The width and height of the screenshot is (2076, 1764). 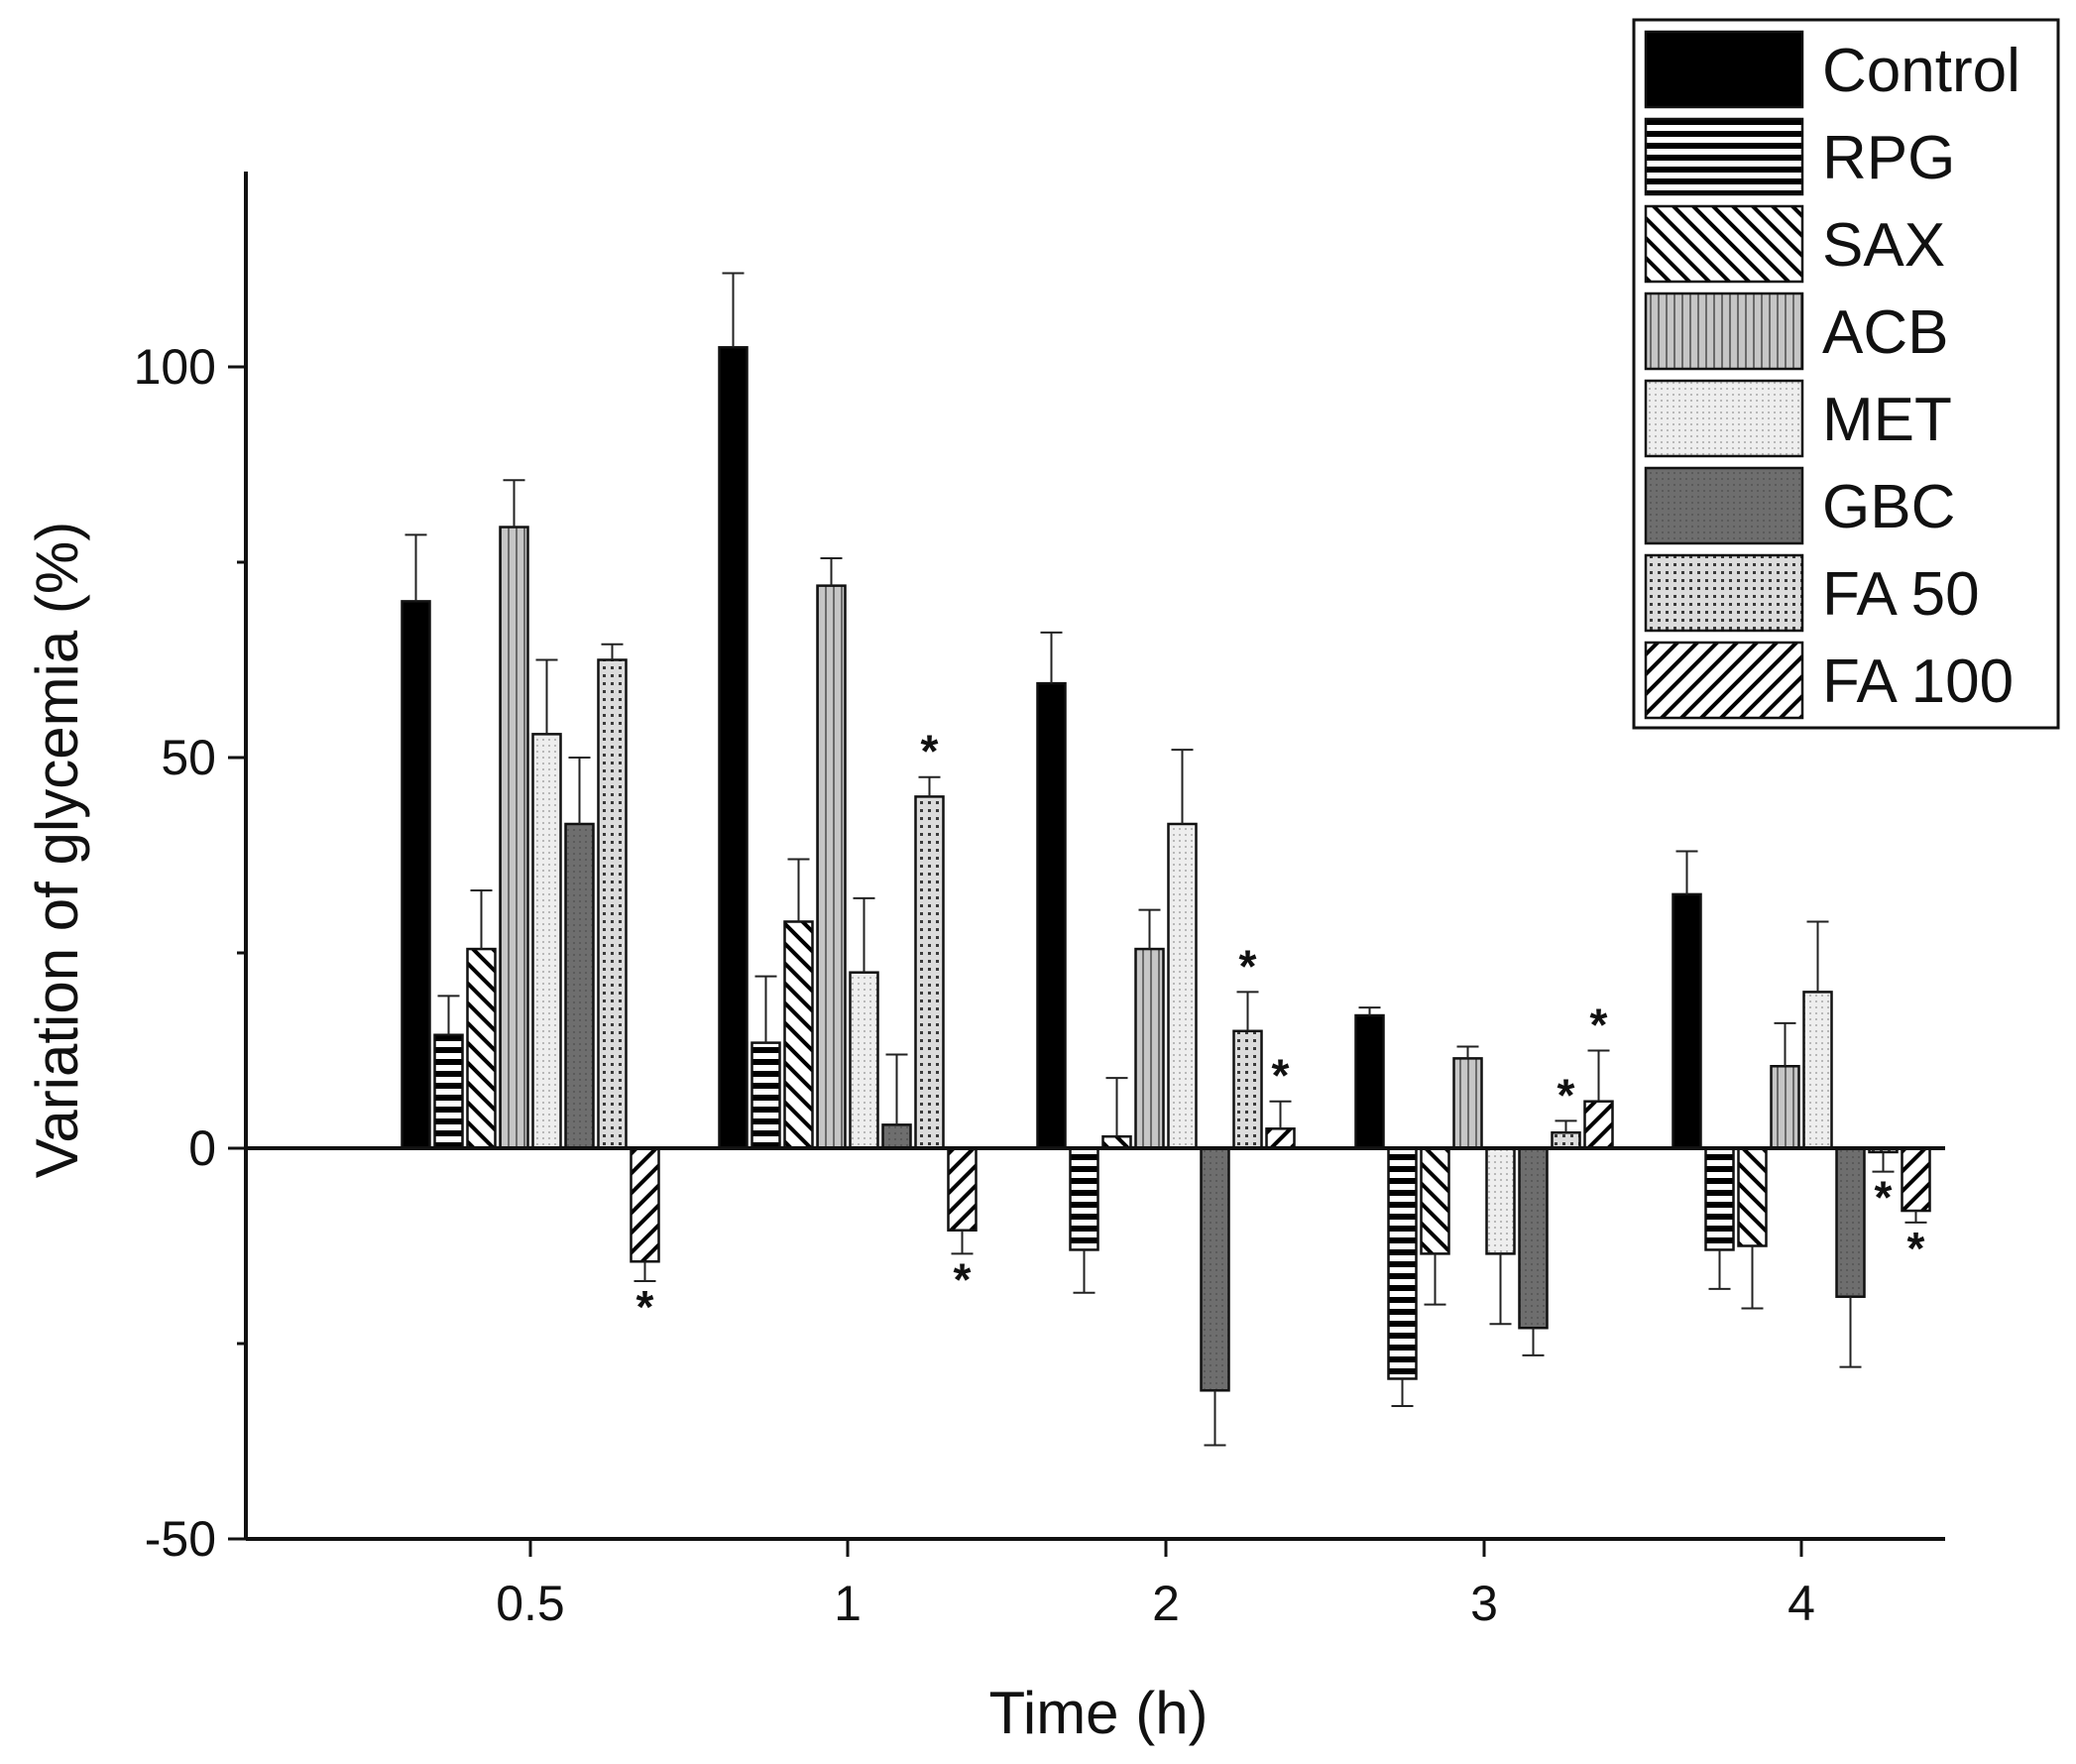 I want to click on y-tick-label: 0, so click(x=202, y=1148).